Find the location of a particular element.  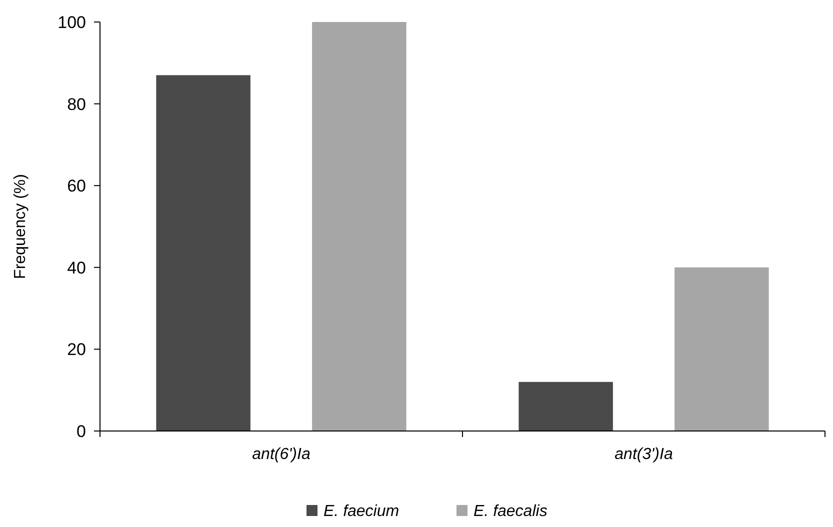

legend-label: E. faecium is located at coordinates (362, 511).